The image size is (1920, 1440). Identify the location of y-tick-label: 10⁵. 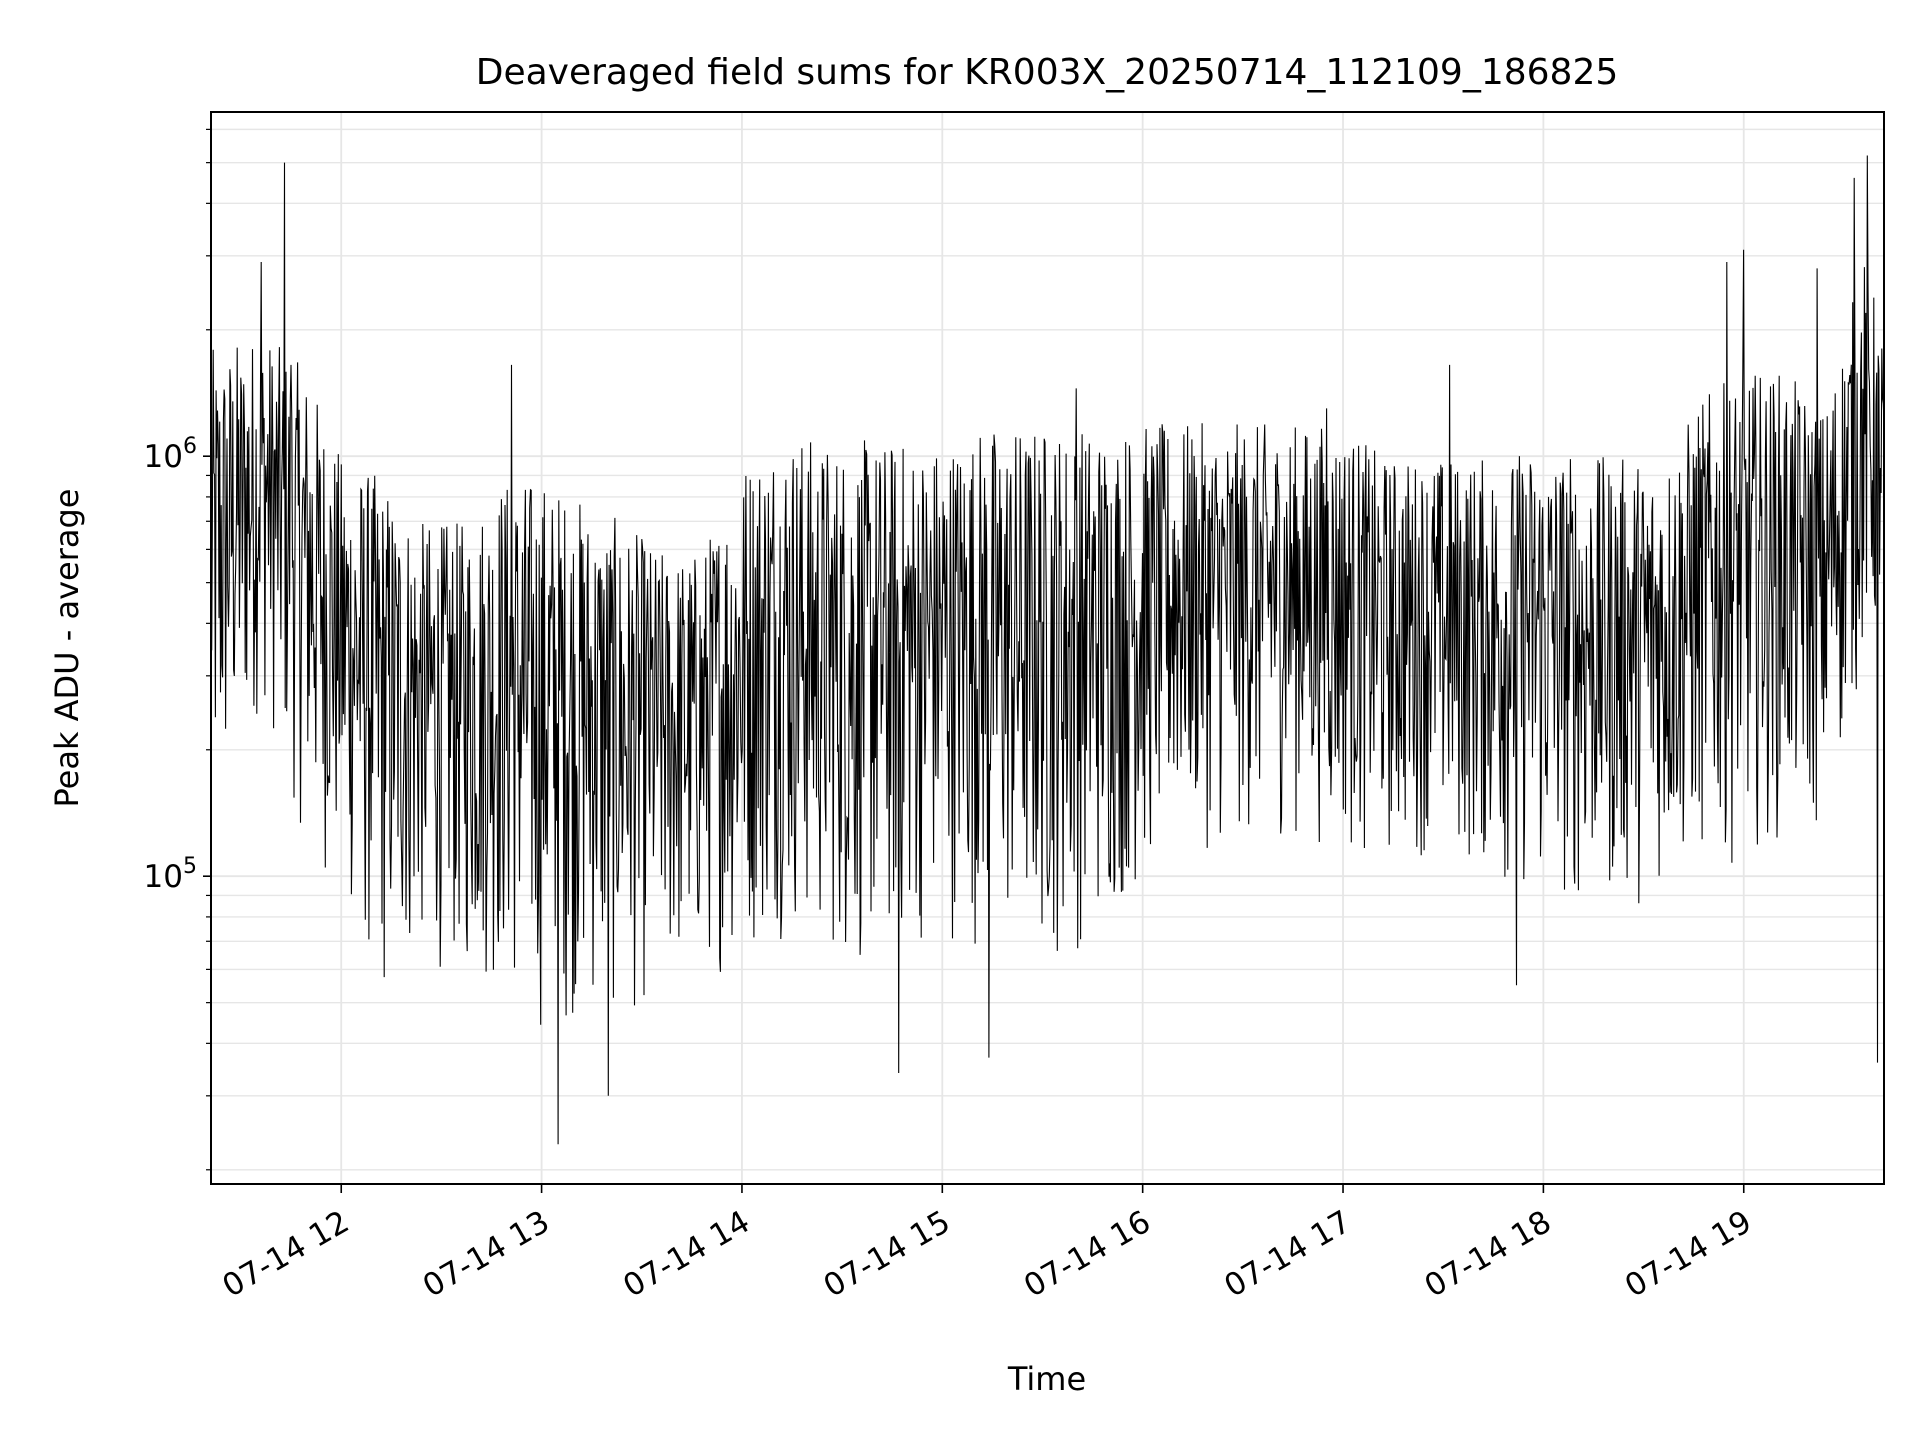
(170, 874).